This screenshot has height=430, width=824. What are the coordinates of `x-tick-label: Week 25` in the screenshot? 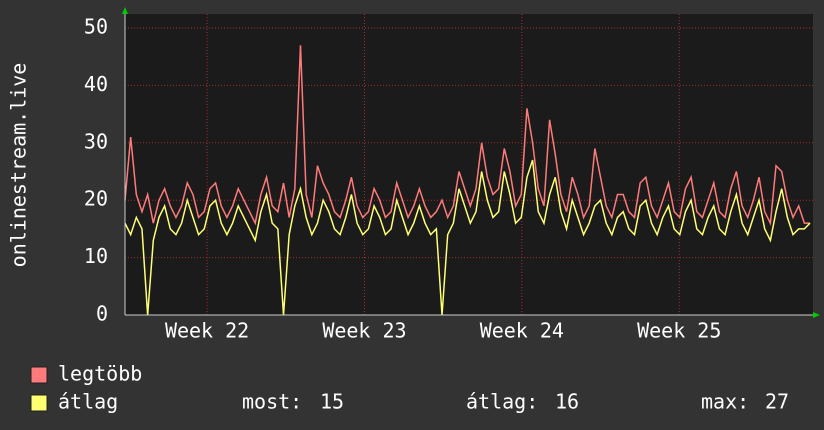 It's located at (679, 331).